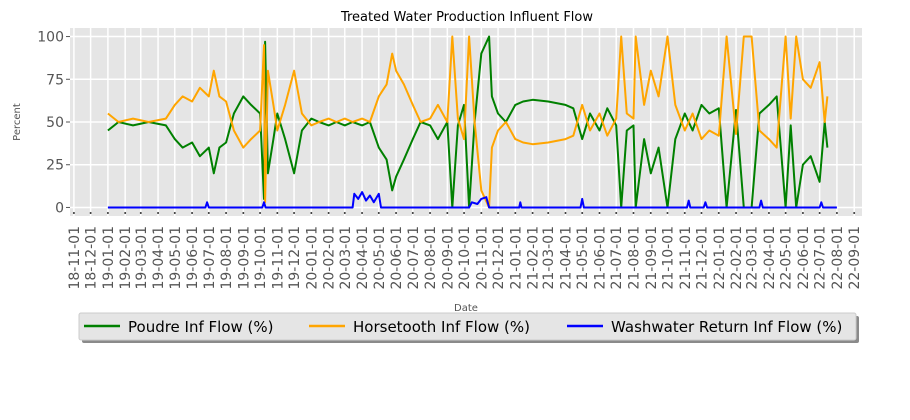  I want to click on x-tick-label: 21-04-01, so click(566, 258).